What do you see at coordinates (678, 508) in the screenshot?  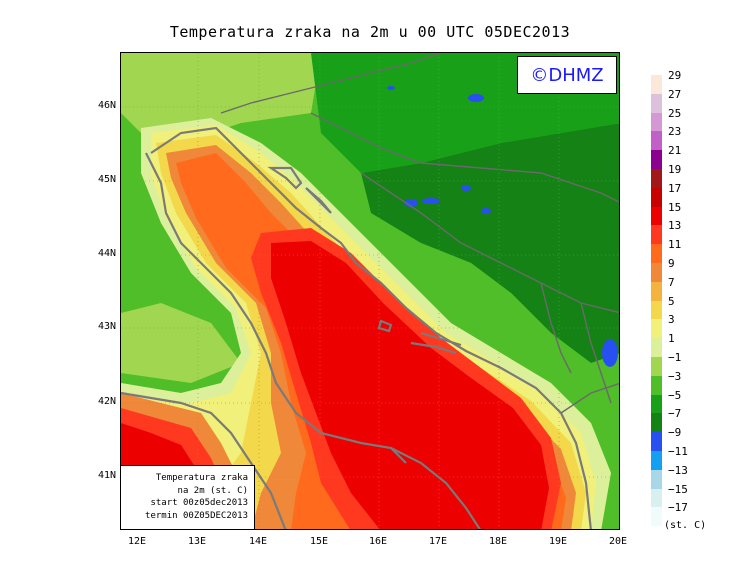 I see `legend-label: −17` at bounding box center [678, 508].